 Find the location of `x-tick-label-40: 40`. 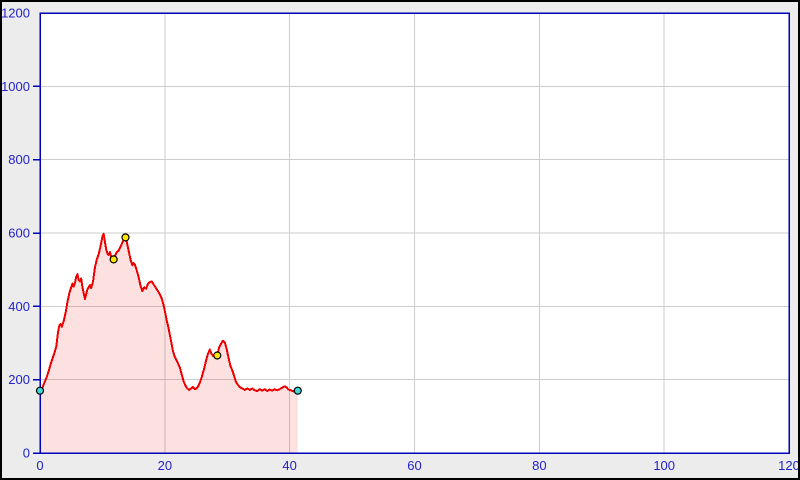

x-tick-label-40: 40 is located at coordinates (289, 465).